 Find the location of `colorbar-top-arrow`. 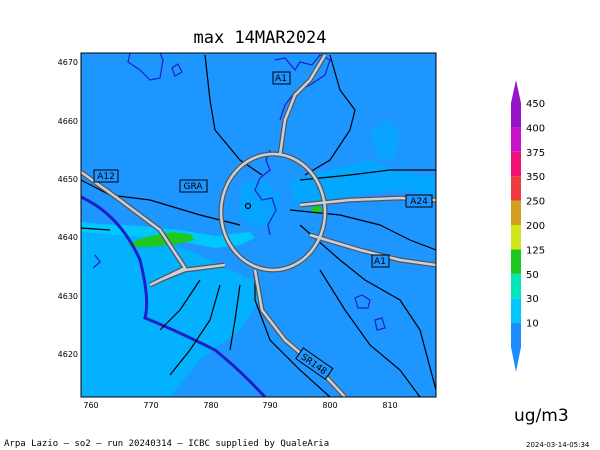

colorbar-top-arrow is located at coordinates (516, 91).